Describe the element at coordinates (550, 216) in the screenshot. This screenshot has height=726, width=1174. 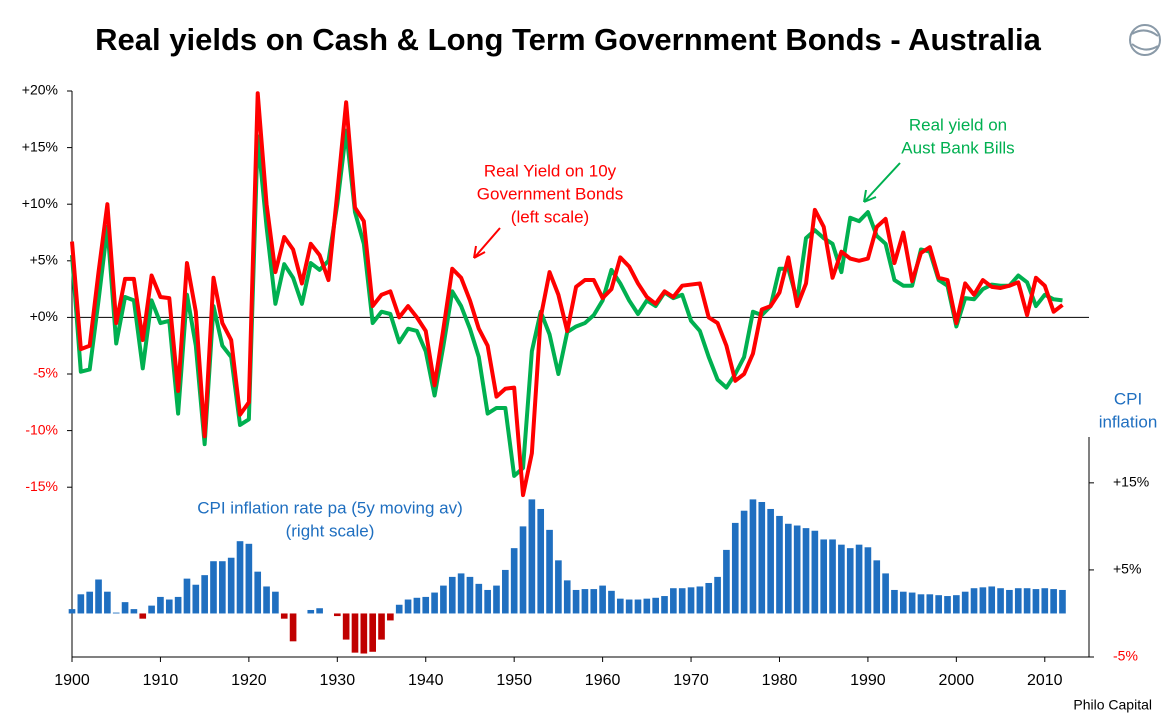
I see `series-label: (left scale)` at that location.